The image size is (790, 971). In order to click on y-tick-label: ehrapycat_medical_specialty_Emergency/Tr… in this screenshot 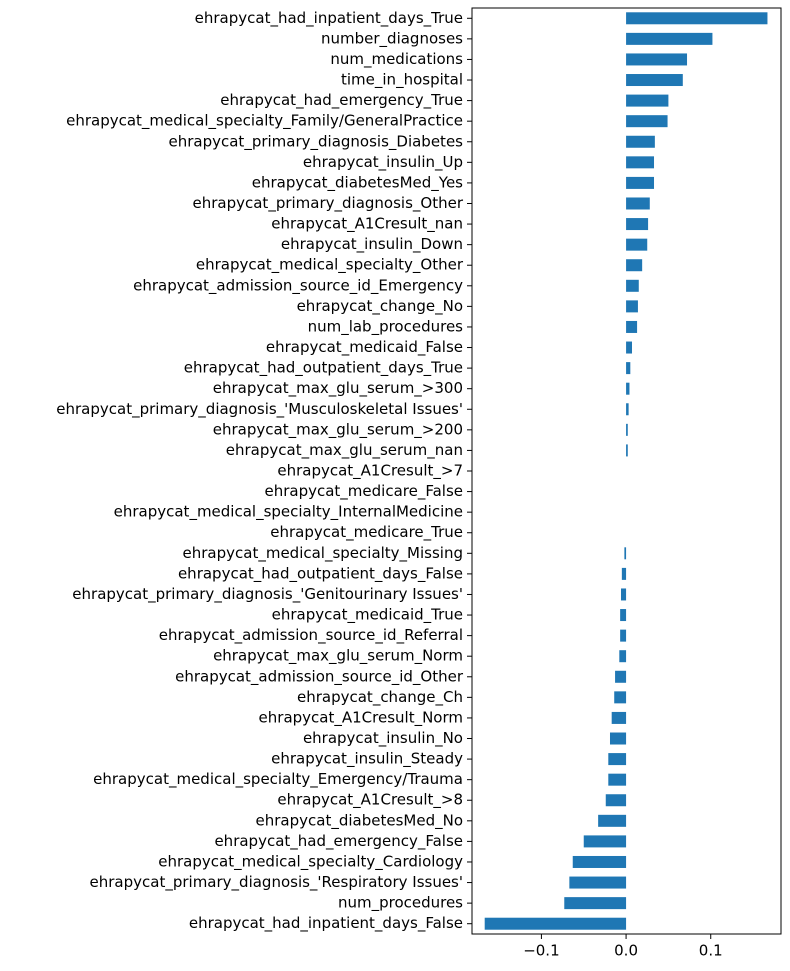, I will do `click(278, 779)`.